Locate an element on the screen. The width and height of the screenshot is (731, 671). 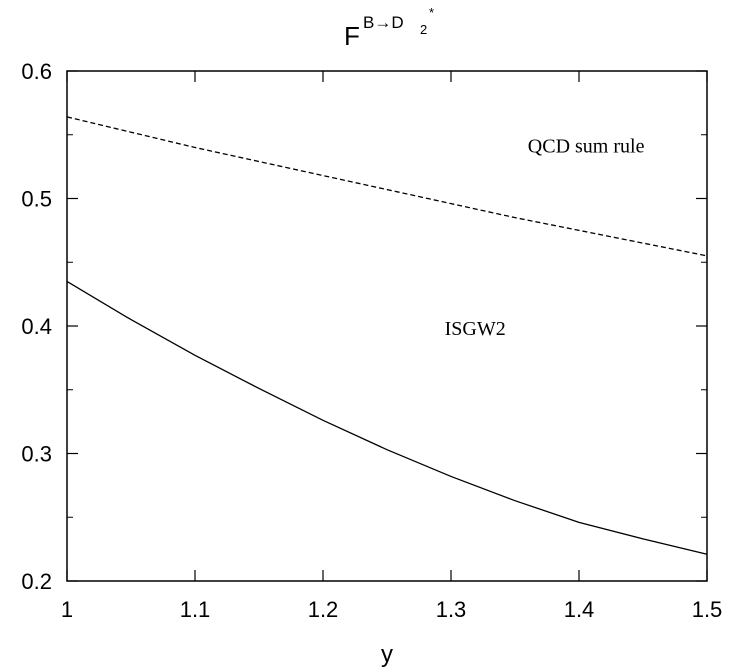
x-tick-label: 1.2 is located at coordinates (323, 609).